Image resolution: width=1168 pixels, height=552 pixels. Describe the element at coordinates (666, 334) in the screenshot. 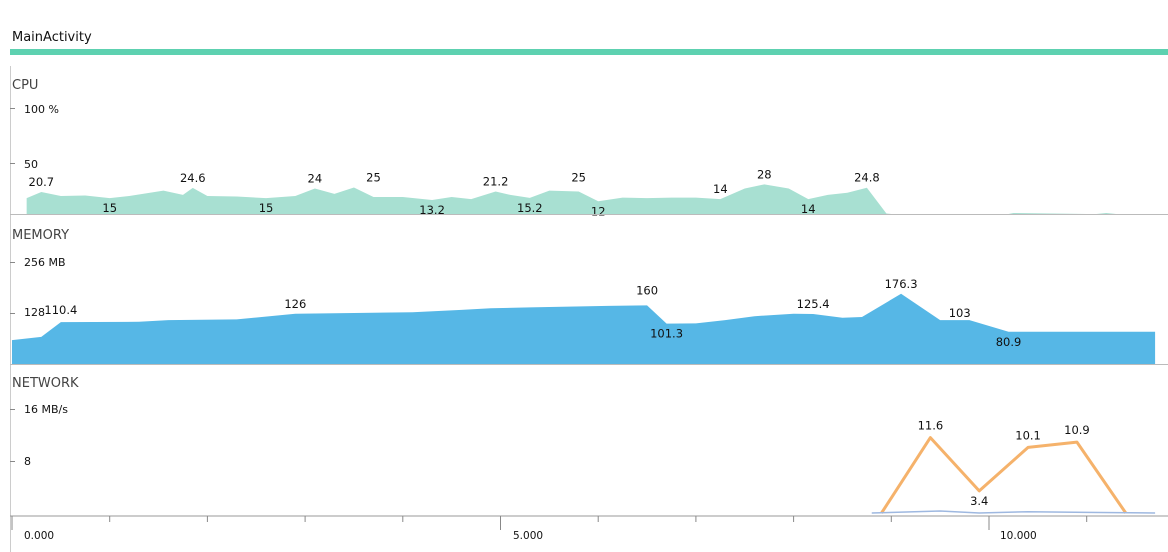

I see `memory-data-label: 101.3` at that location.